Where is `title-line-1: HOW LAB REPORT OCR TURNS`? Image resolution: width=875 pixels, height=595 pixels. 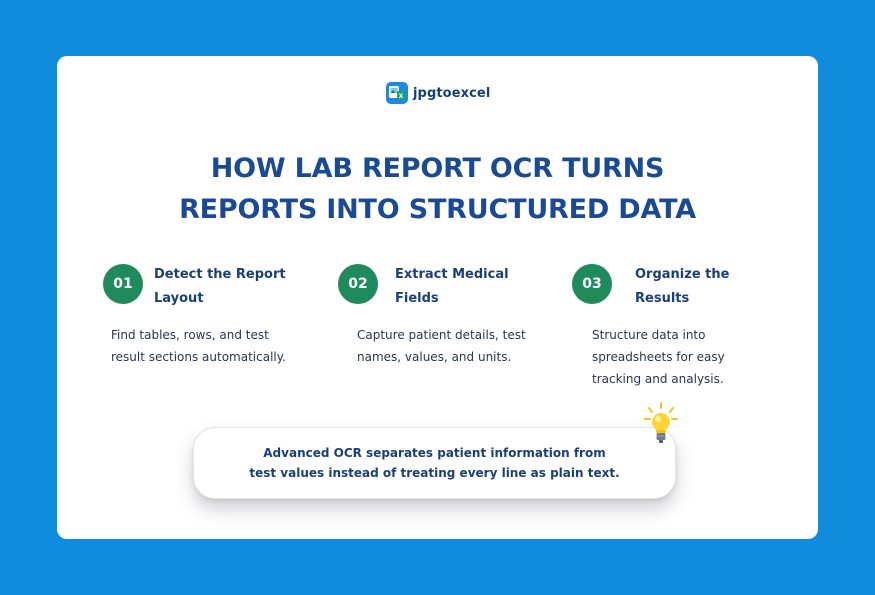 title-line-1: HOW LAB REPORT OCR TURNS is located at coordinates (437, 168).